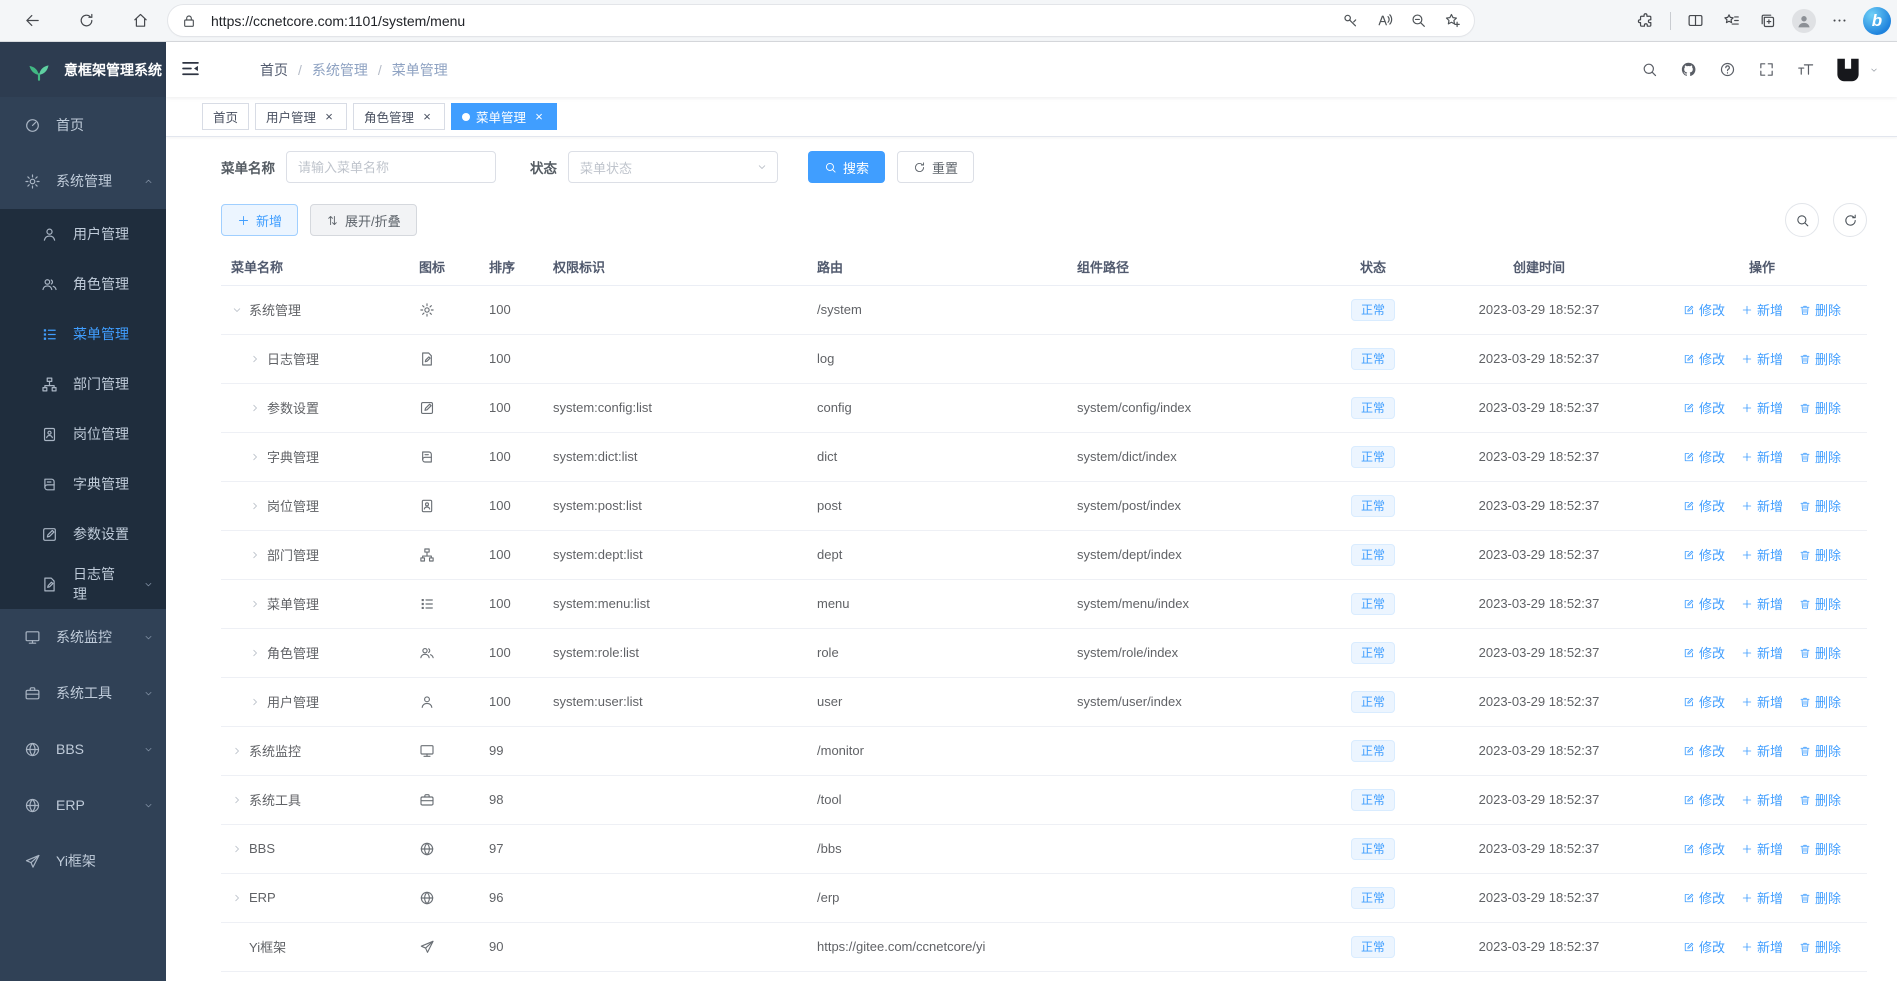 The width and height of the screenshot is (1897, 981). I want to click on sidebar-item-monitor: 系统监控, so click(83, 637).